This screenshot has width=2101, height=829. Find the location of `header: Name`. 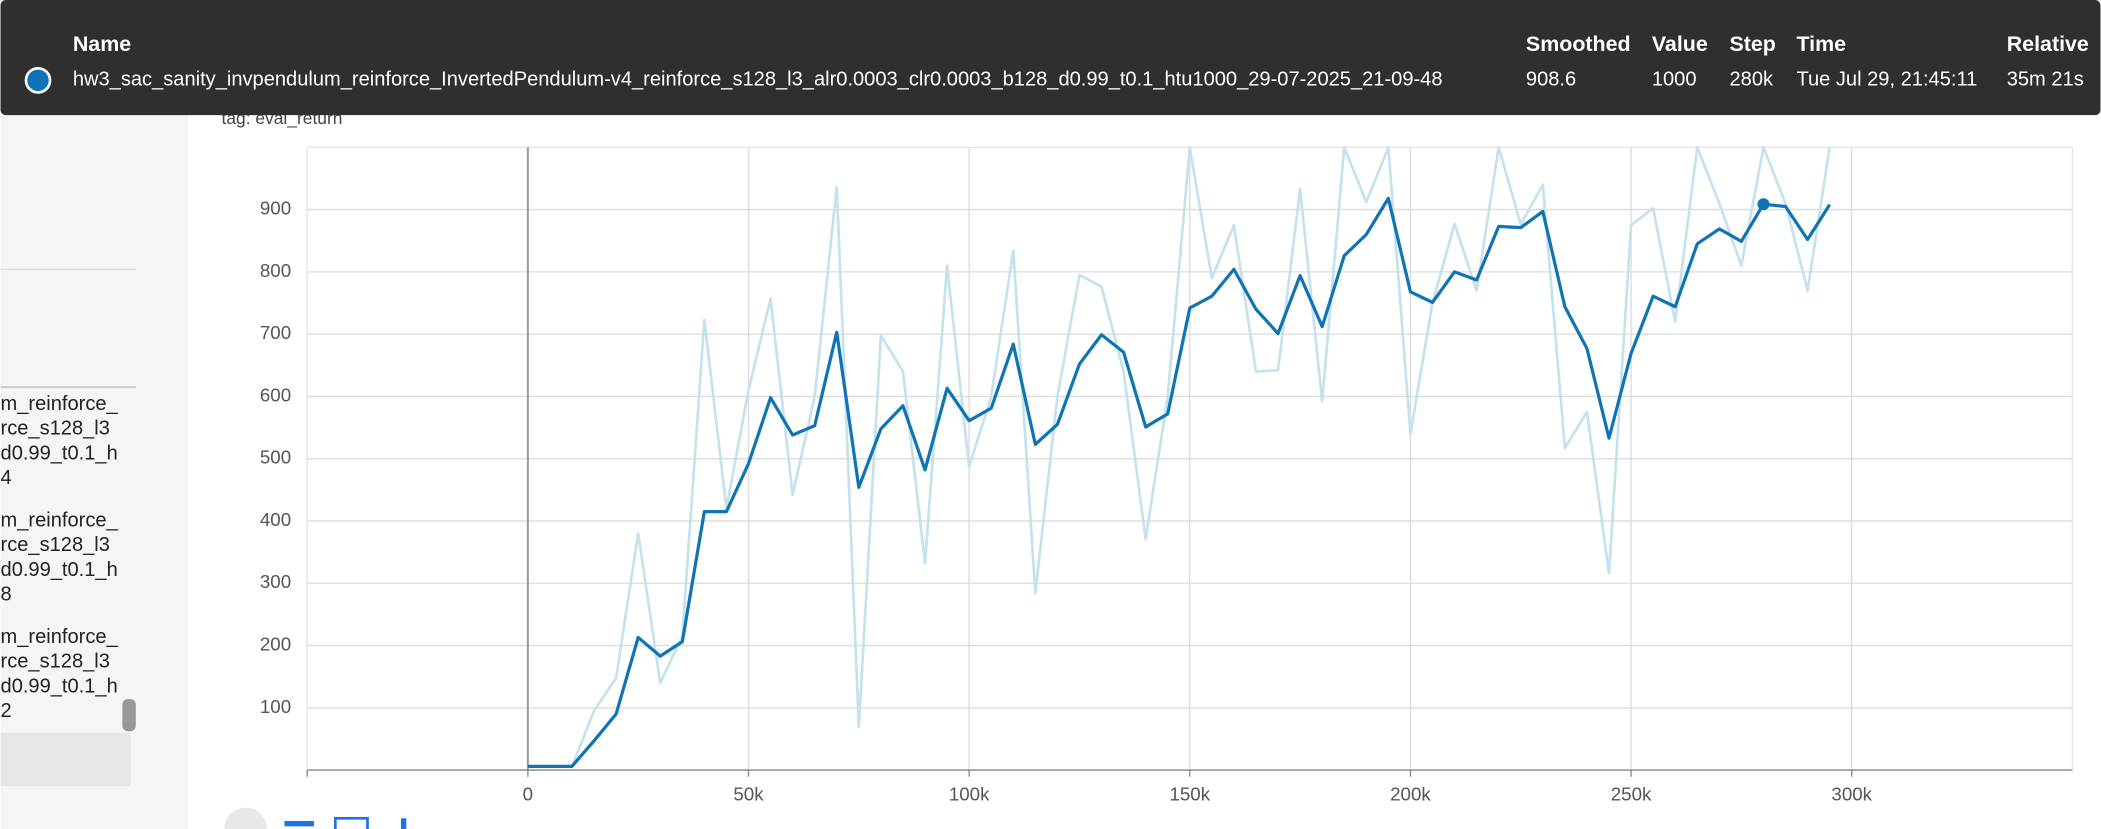

header: Name is located at coordinates (102, 44).